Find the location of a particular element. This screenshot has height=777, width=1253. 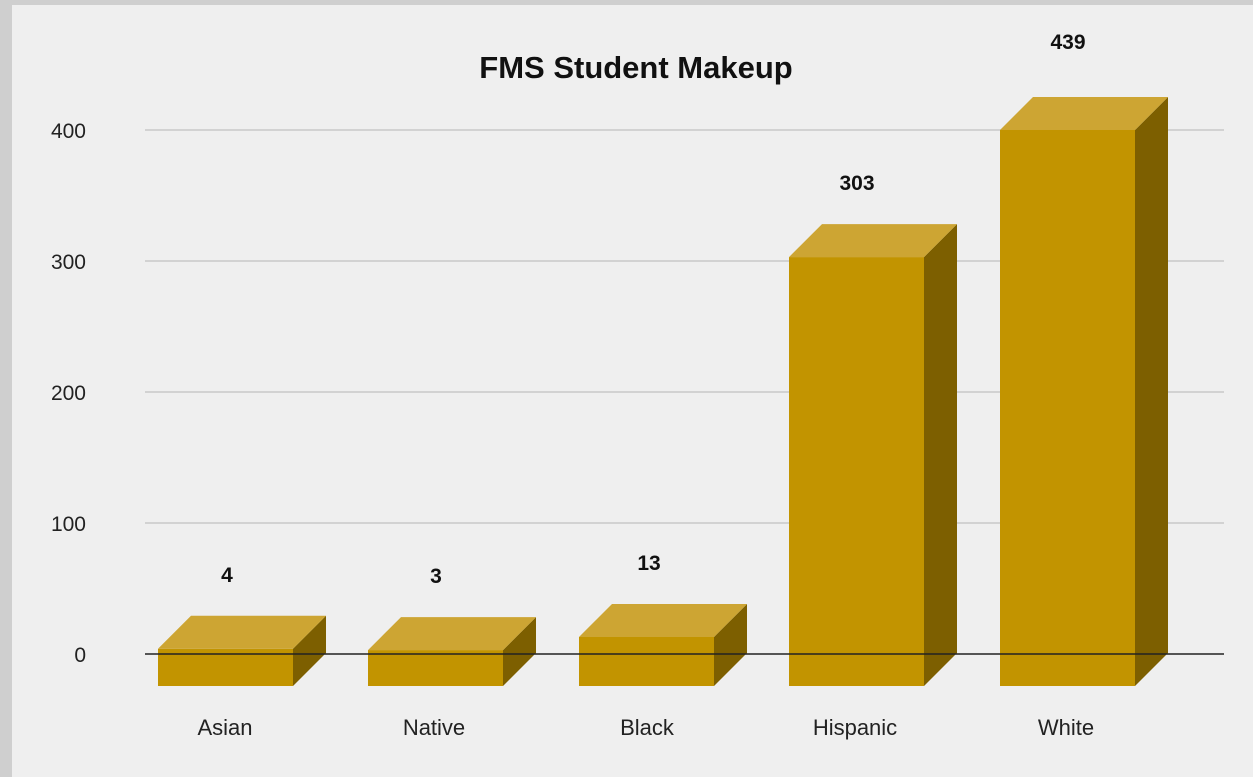

bar-white-front is located at coordinates (1067, 408).